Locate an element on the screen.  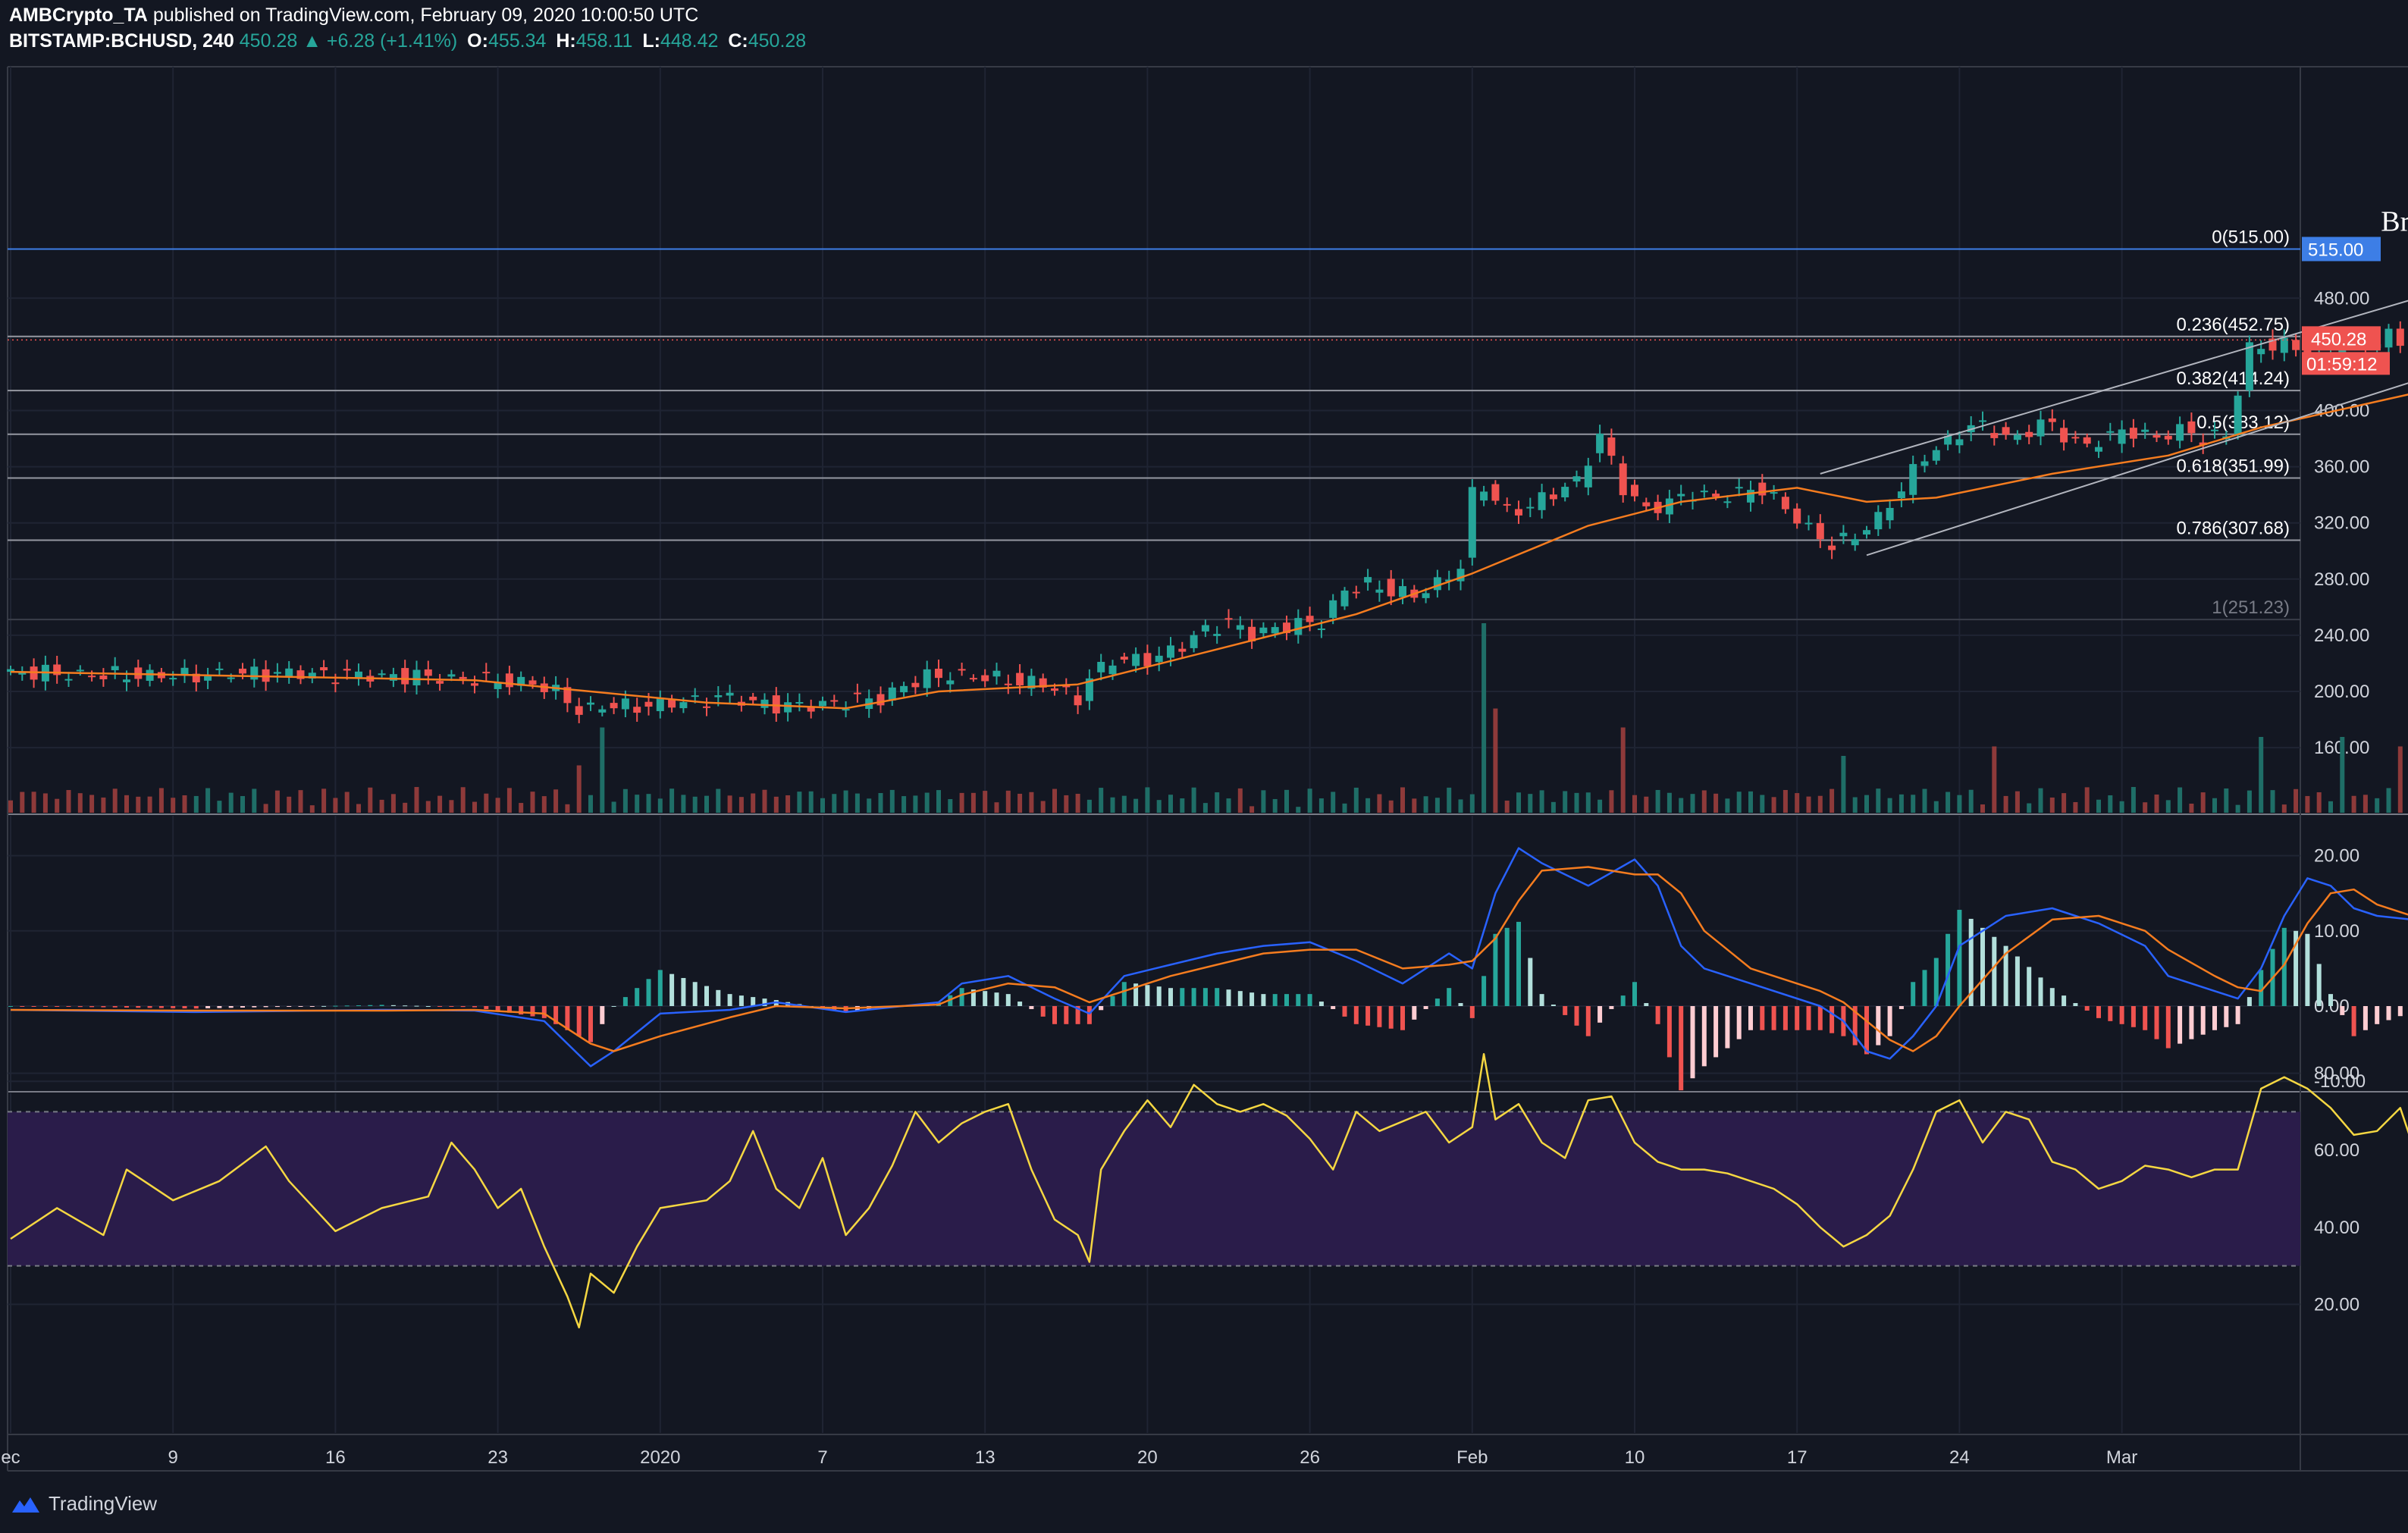
y-tick-label: 240.00 is located at coordinates (2341, 636).